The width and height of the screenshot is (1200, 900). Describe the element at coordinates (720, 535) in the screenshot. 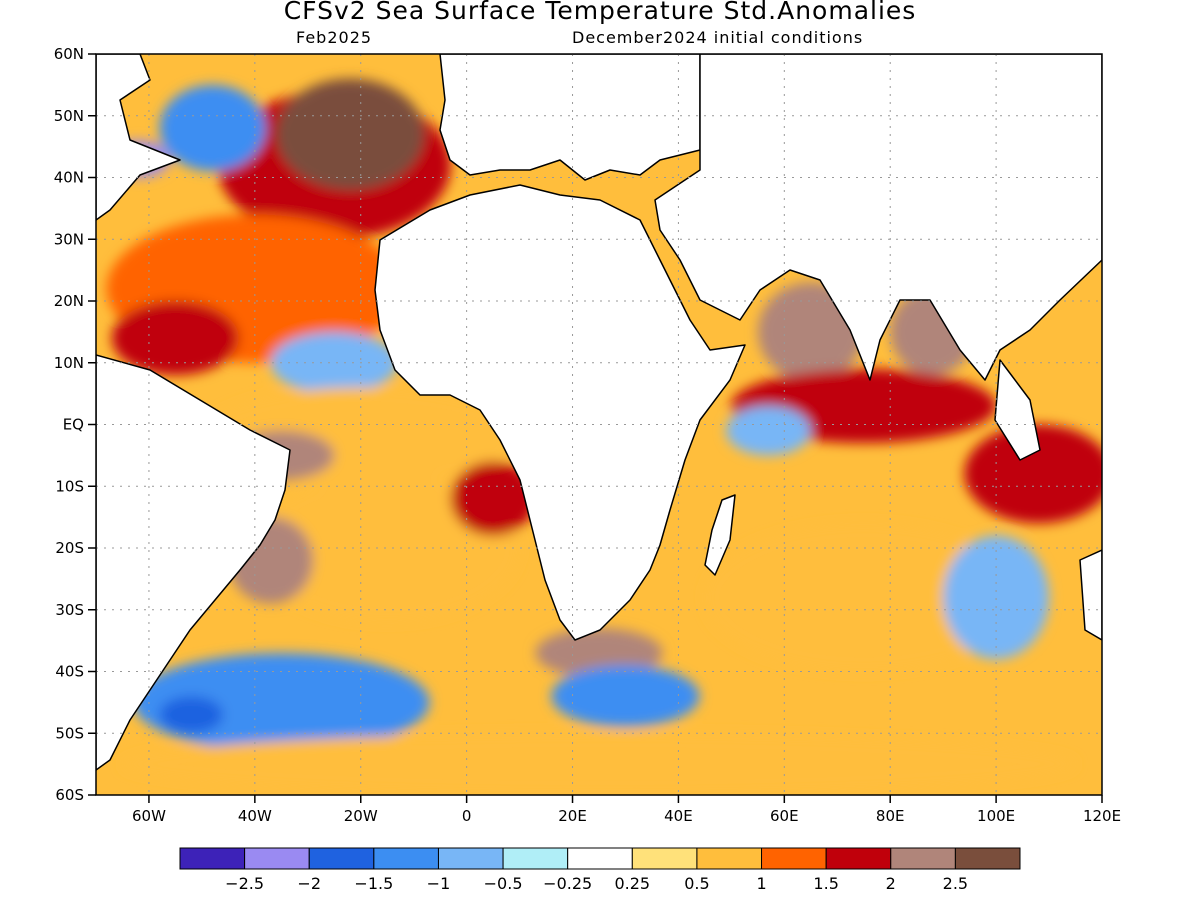

I see `madagascar` at that location.